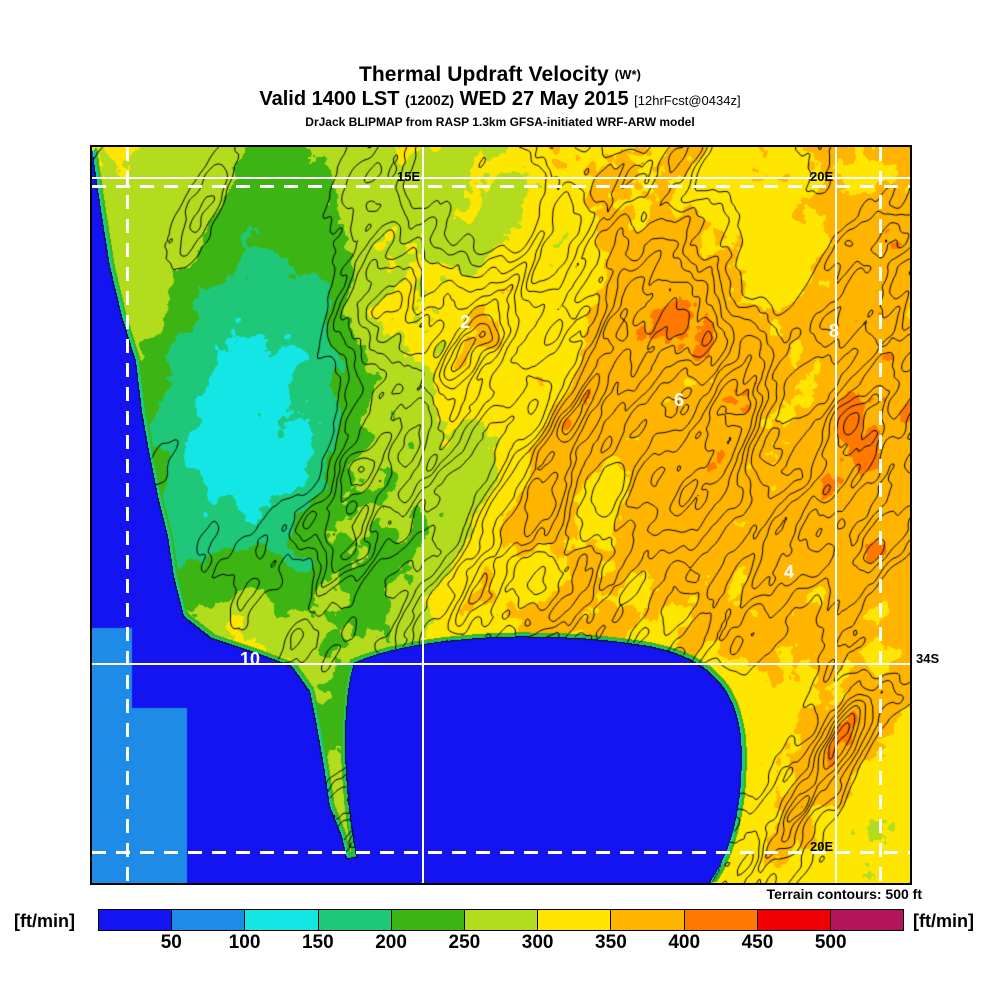  What do you see at coordinates (687, 100) in the screenshot?
I see `forecast-tag: [12hrFcst@0434z]` at bounding box center [687, 100].